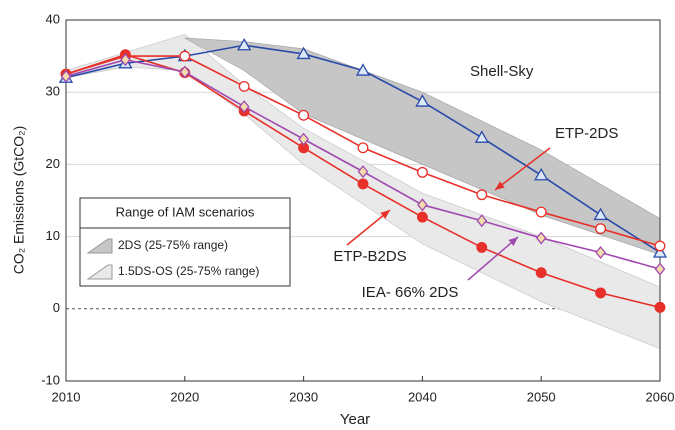 The height and width of the screenshot is (430, 675). I want to click on legend-label: 2DS (25-75% range), so click(173, 245).